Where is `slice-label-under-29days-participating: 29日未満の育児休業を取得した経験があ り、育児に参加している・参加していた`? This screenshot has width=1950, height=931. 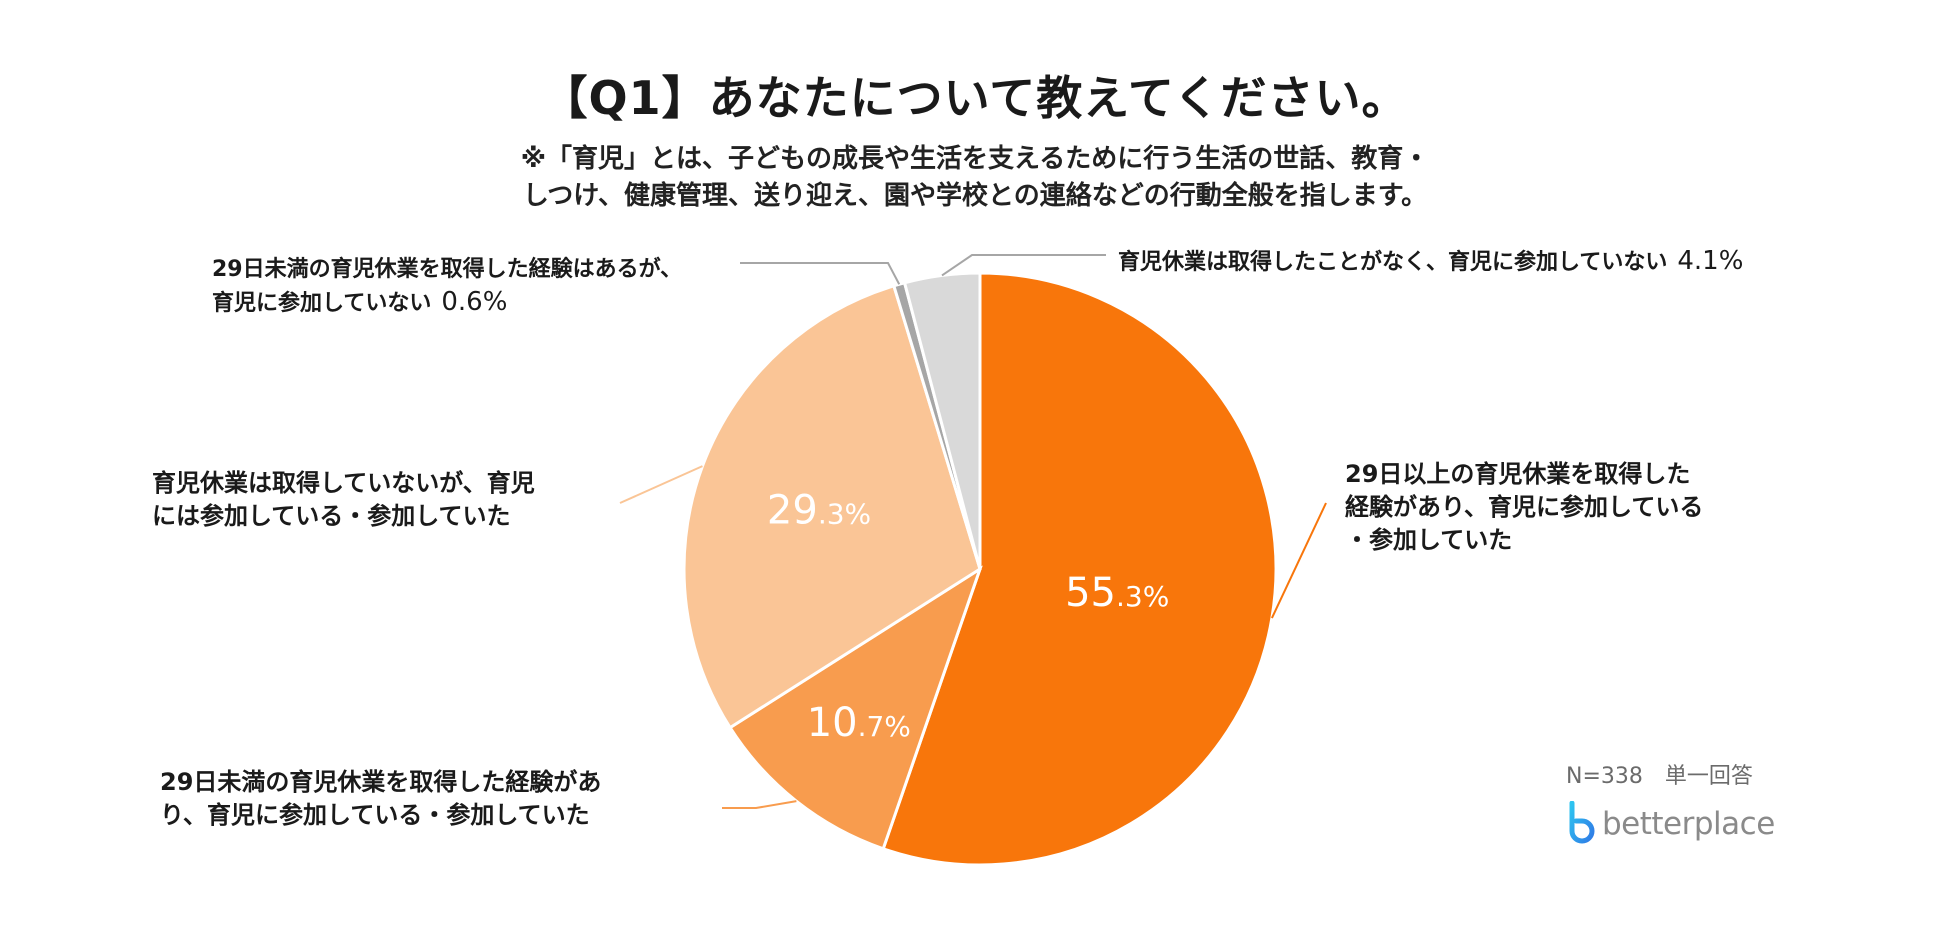
slice-label-under-29days-participating: 29日未満の育児休業を取得した経験があ り、育児に参加している・参加していた is located at coordinates (381, 799).